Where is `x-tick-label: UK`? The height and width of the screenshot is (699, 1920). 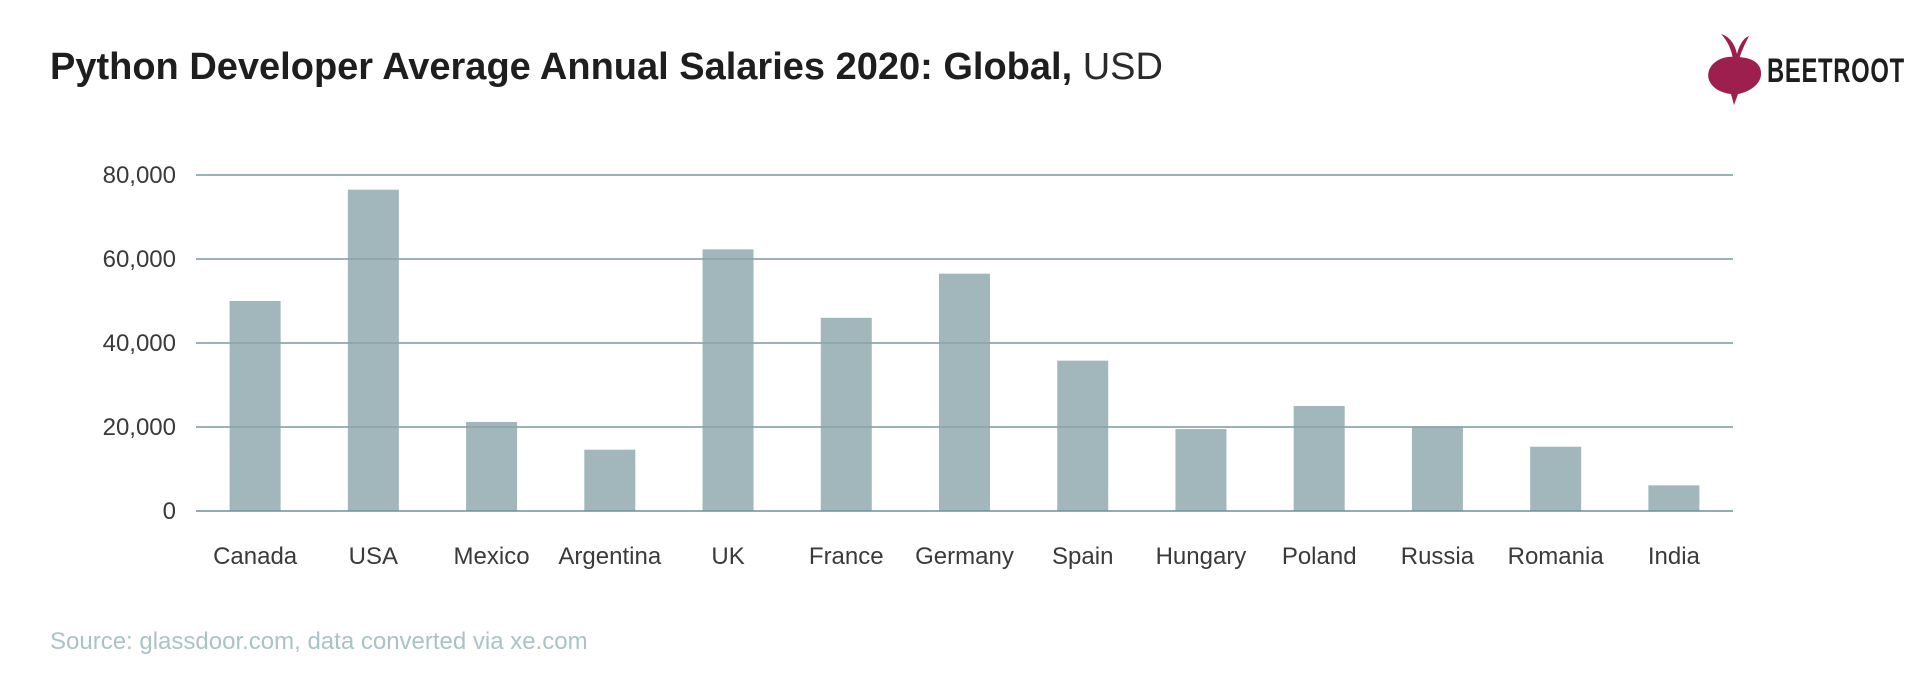 x-tick-label: UK is located at coordinates (727, 556).